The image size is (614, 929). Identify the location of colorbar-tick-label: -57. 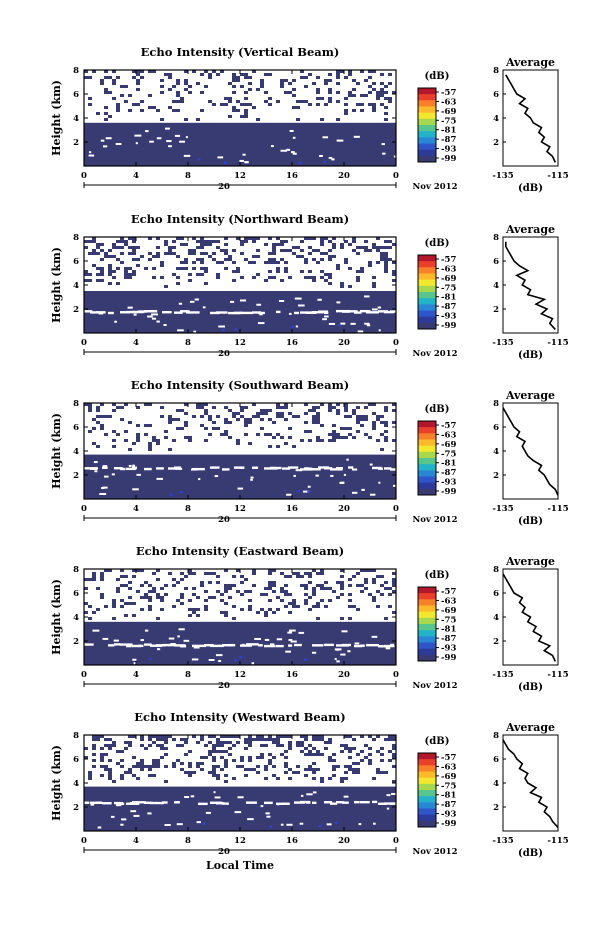
(448, 592).